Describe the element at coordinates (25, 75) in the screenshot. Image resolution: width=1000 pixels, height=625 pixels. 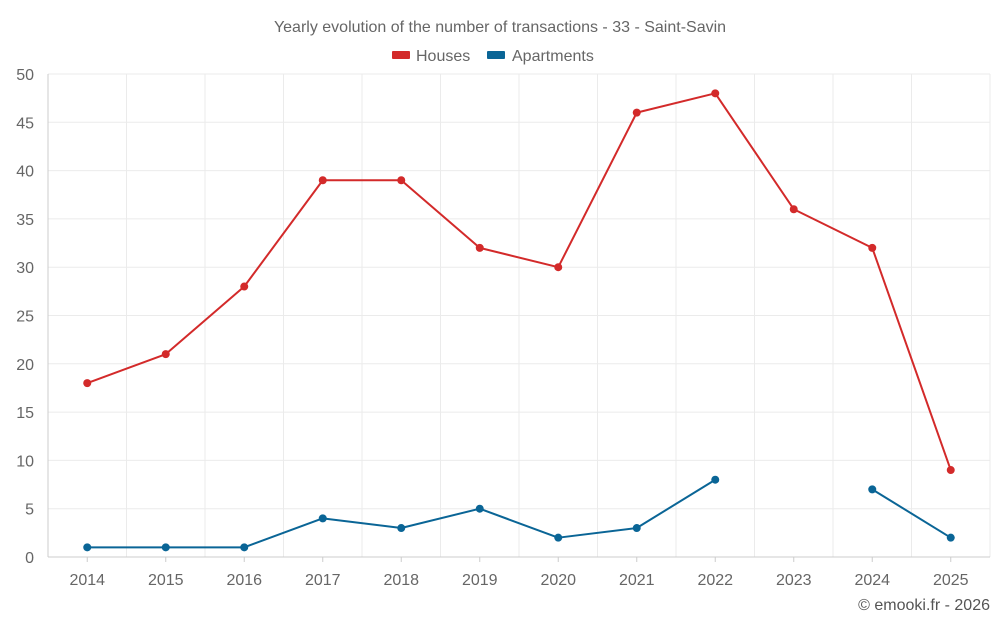
I see `y-tick-label: 50` at that location.